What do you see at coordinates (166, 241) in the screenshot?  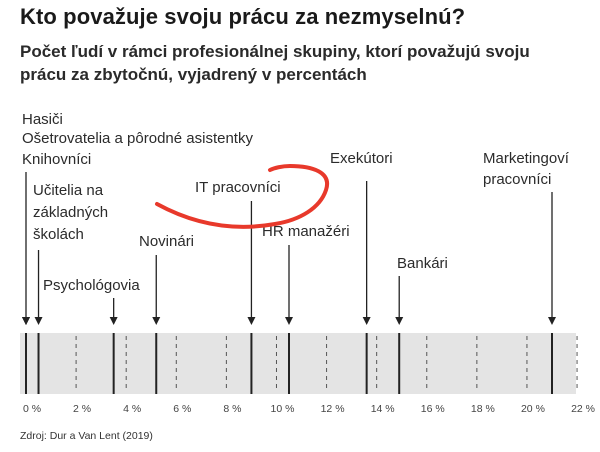 I see `point-label: Novinári` at bounding box center [166, 241].